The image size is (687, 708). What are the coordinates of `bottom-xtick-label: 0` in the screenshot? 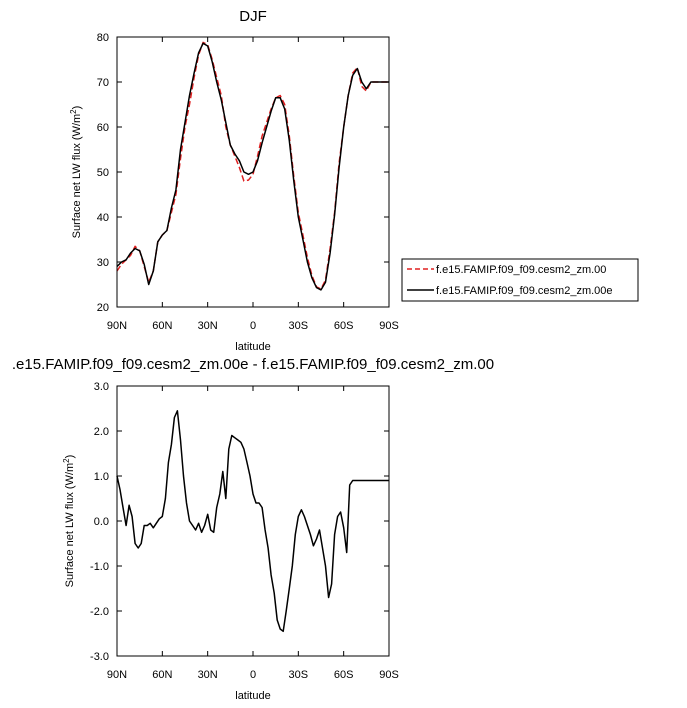 It's located at (253, 675).